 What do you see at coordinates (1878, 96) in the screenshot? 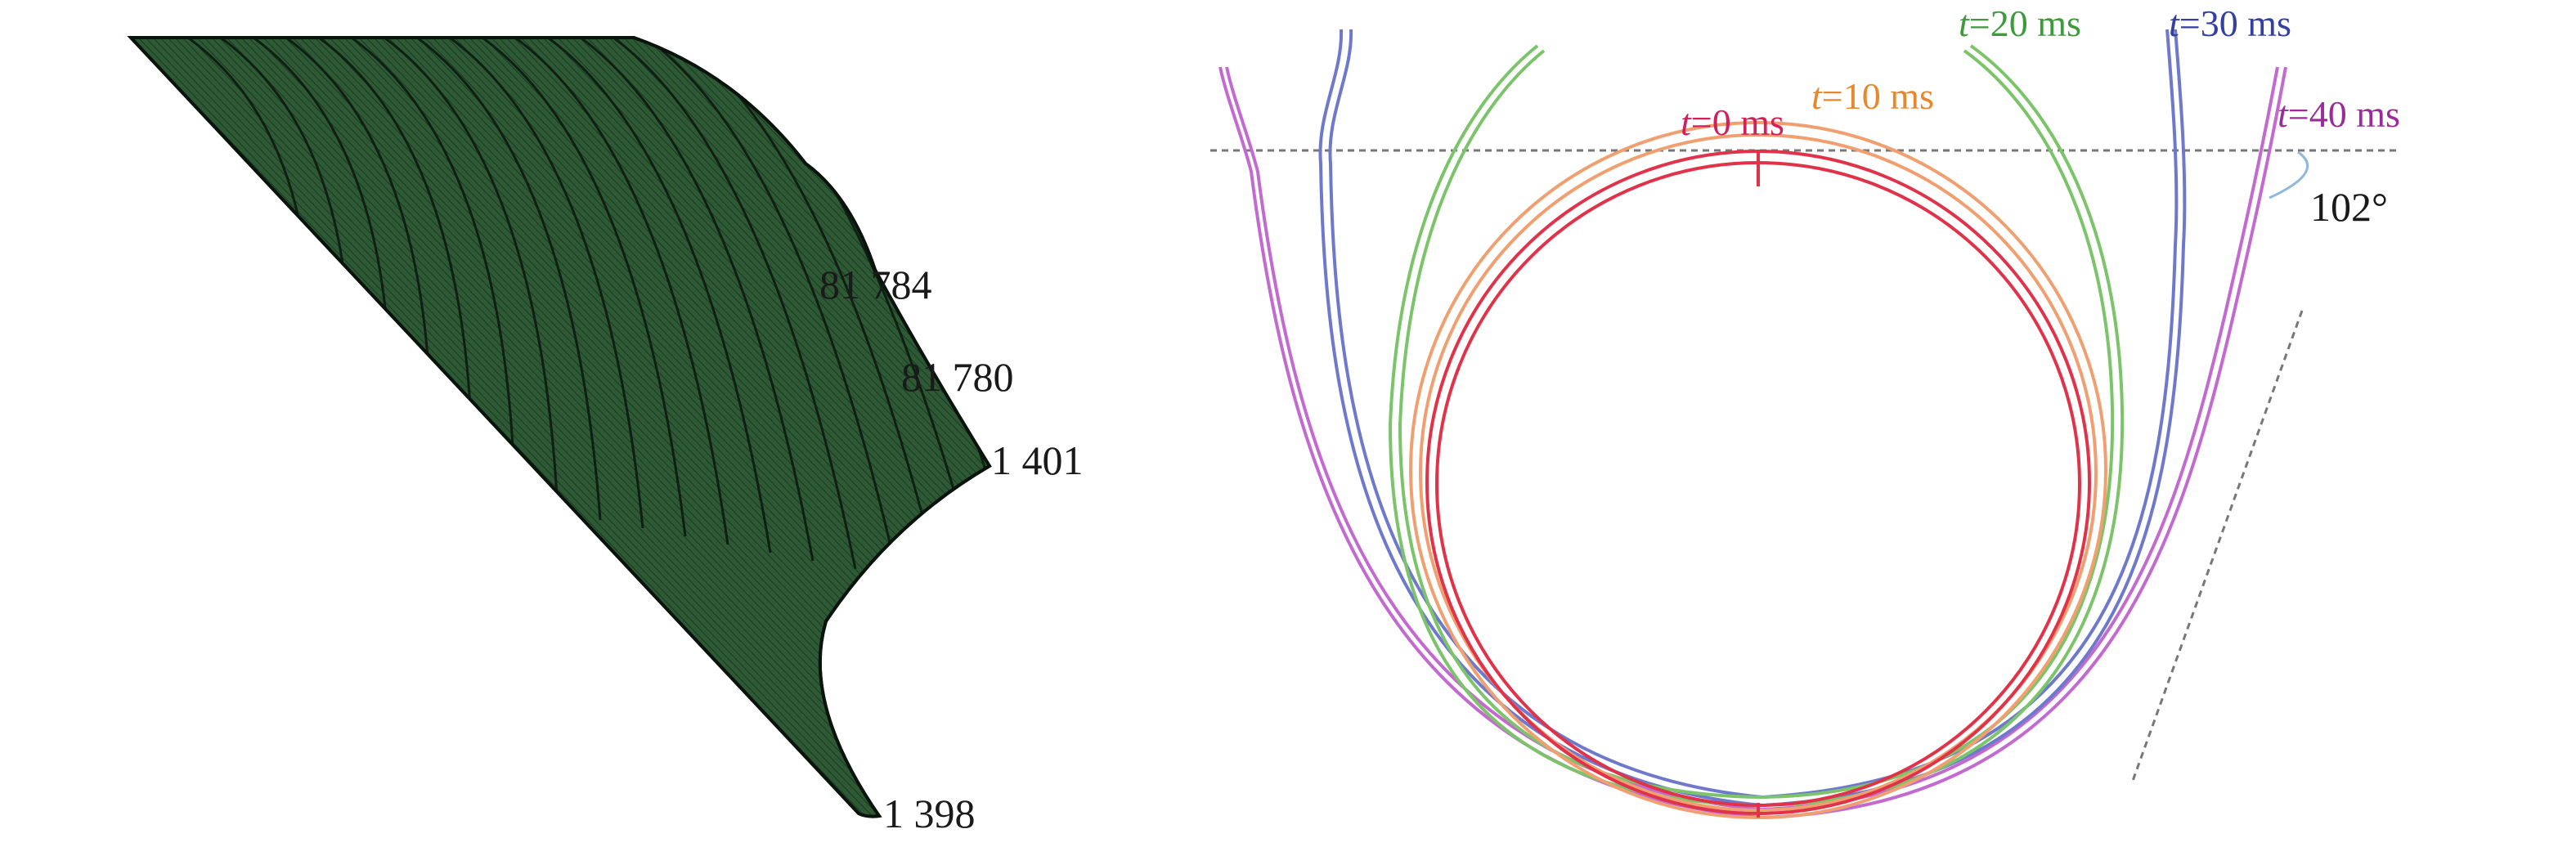
I see `label-t10-rest: =10 ms` at bounding box center [1878, 96].